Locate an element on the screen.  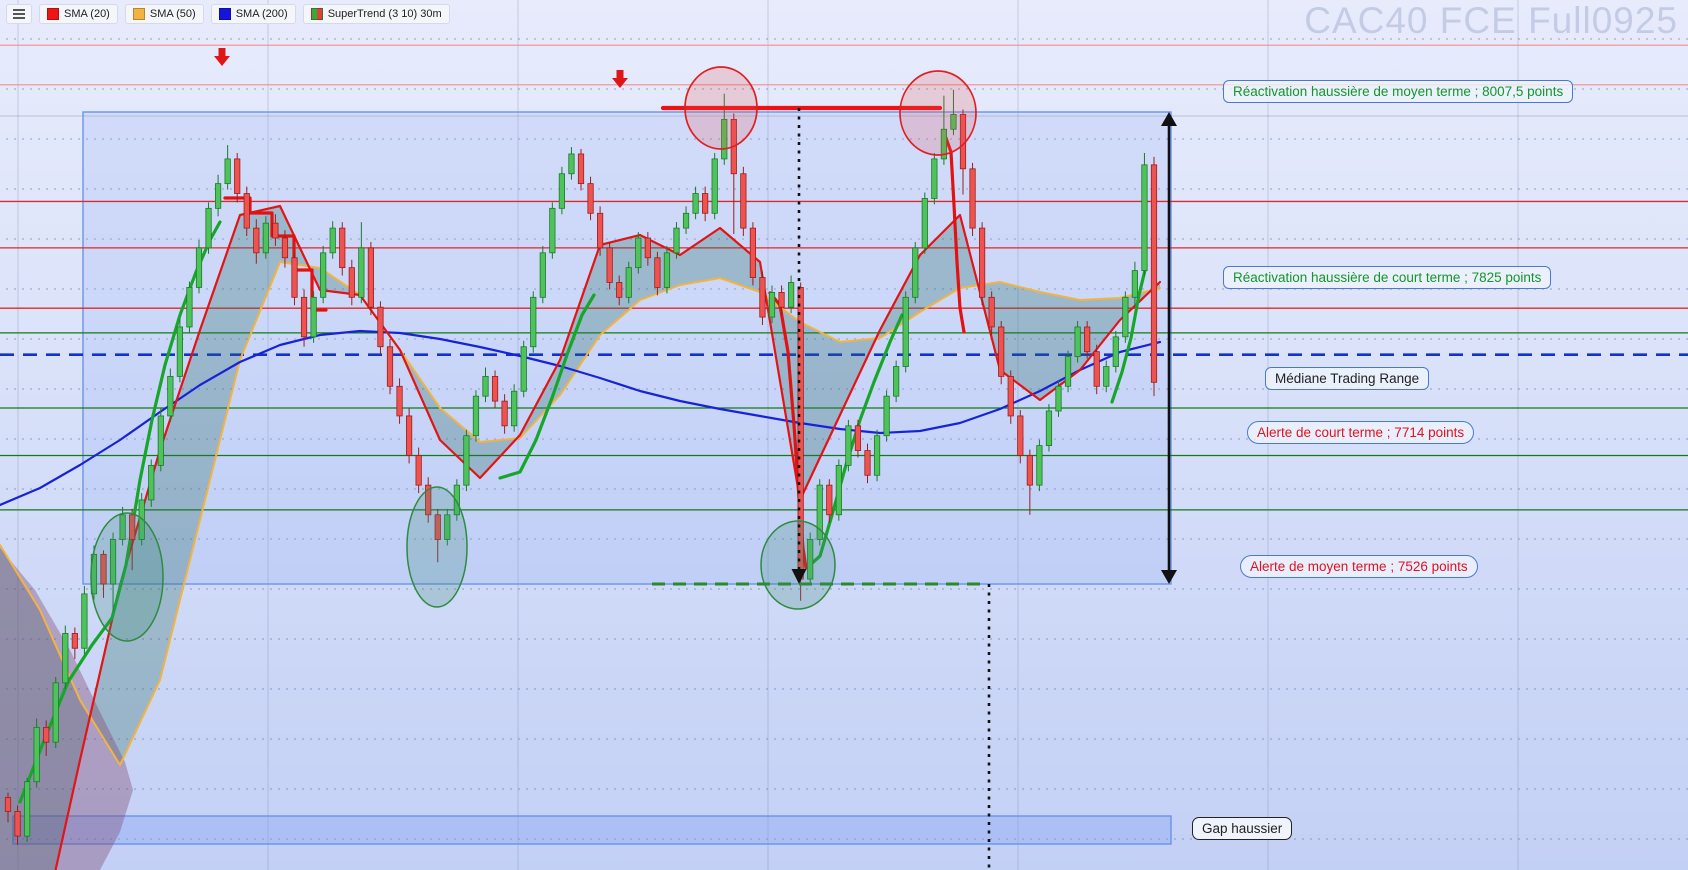
annotation-alerte-moyen-terme: Alerte de moyen terme ; 7526 points is located at coordinates (1359, 566).